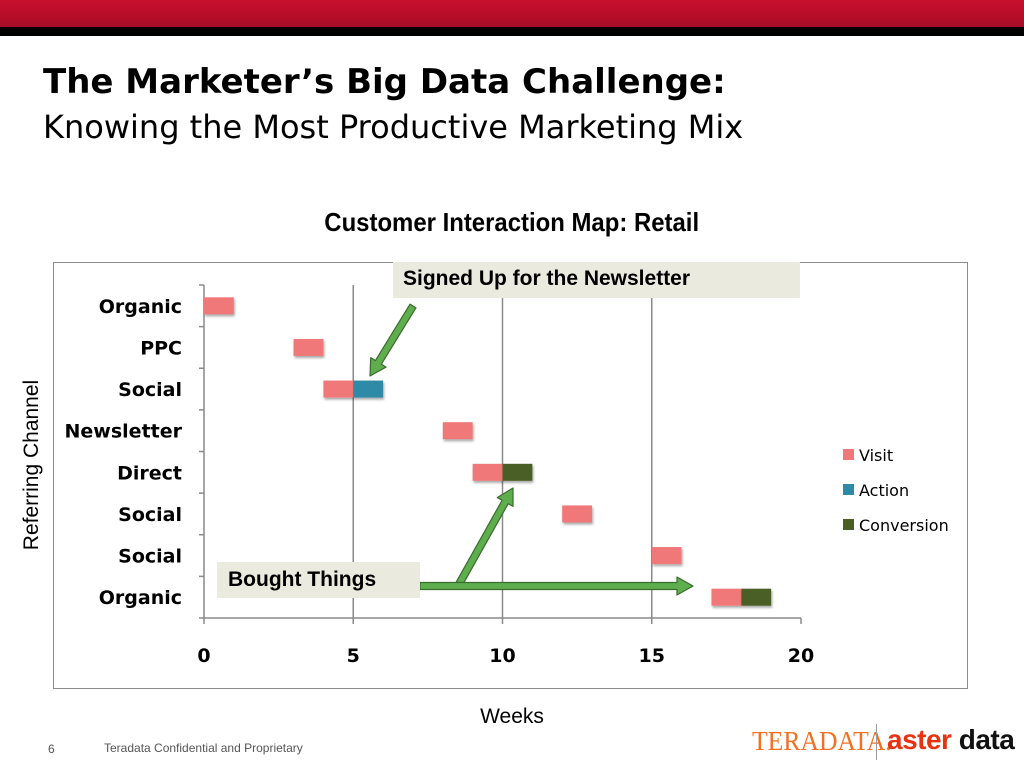 Image resolution: width=1024 pixels, height=768 pixels. Describe the element at coordinates (848, 454) in the screenshot. I see `legend-swatch-visit` at that location.